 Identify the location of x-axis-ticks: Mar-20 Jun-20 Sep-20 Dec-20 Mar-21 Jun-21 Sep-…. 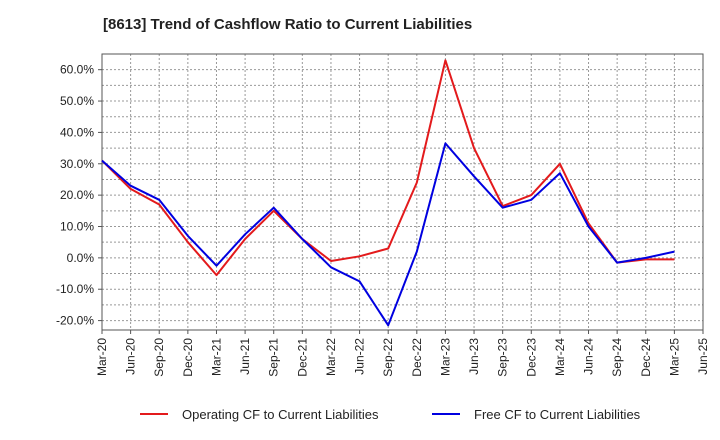
(402, 353).